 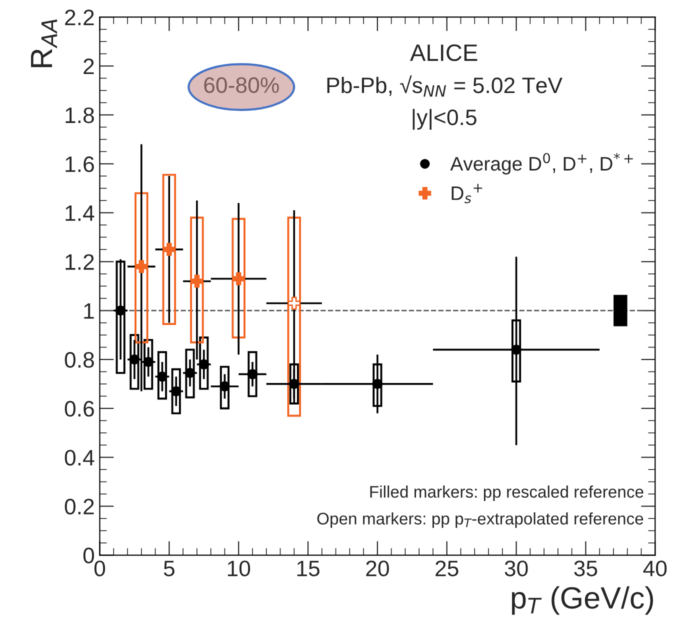 What do you see at coordinates (80, 115) in the screenshot?
I see `y-tick-label: 1.8` at bounding box center [80, 115].